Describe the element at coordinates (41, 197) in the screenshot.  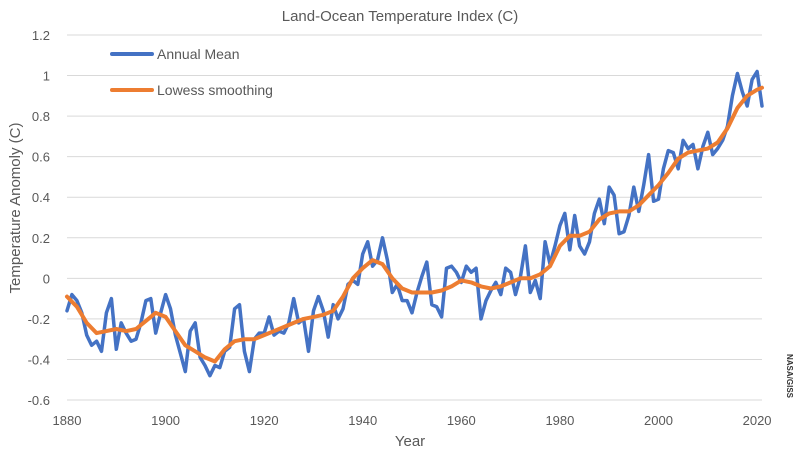
I see `y-tick-label: 0.4` at that location.